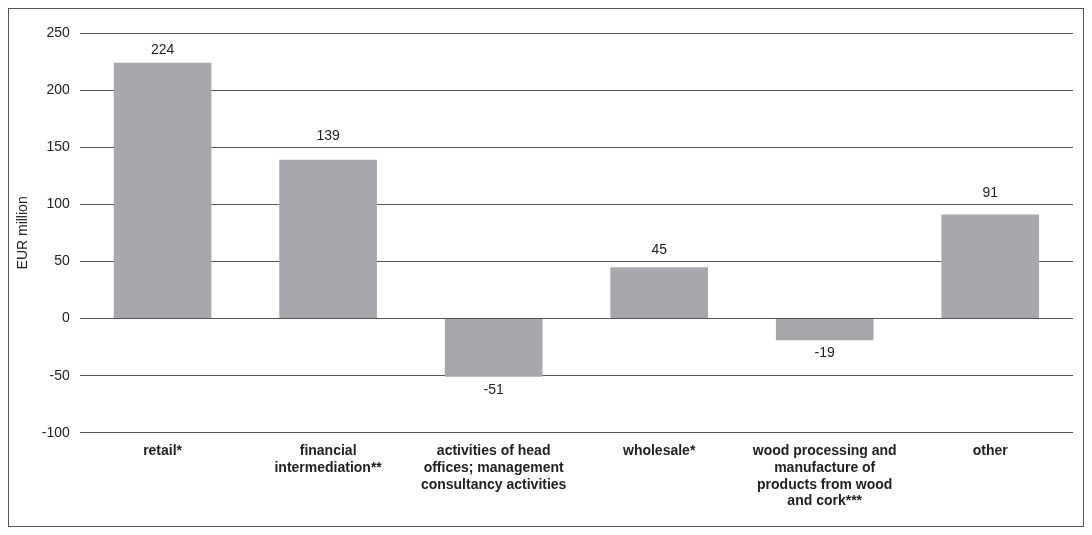 Image resolution: width=1092 pixels, height=535 pixels. Describe the element at coordinates (824, 475) in the screenshot. I see `x-tick-label: wood processing and manufacture of products from wood and cork***` at that location.